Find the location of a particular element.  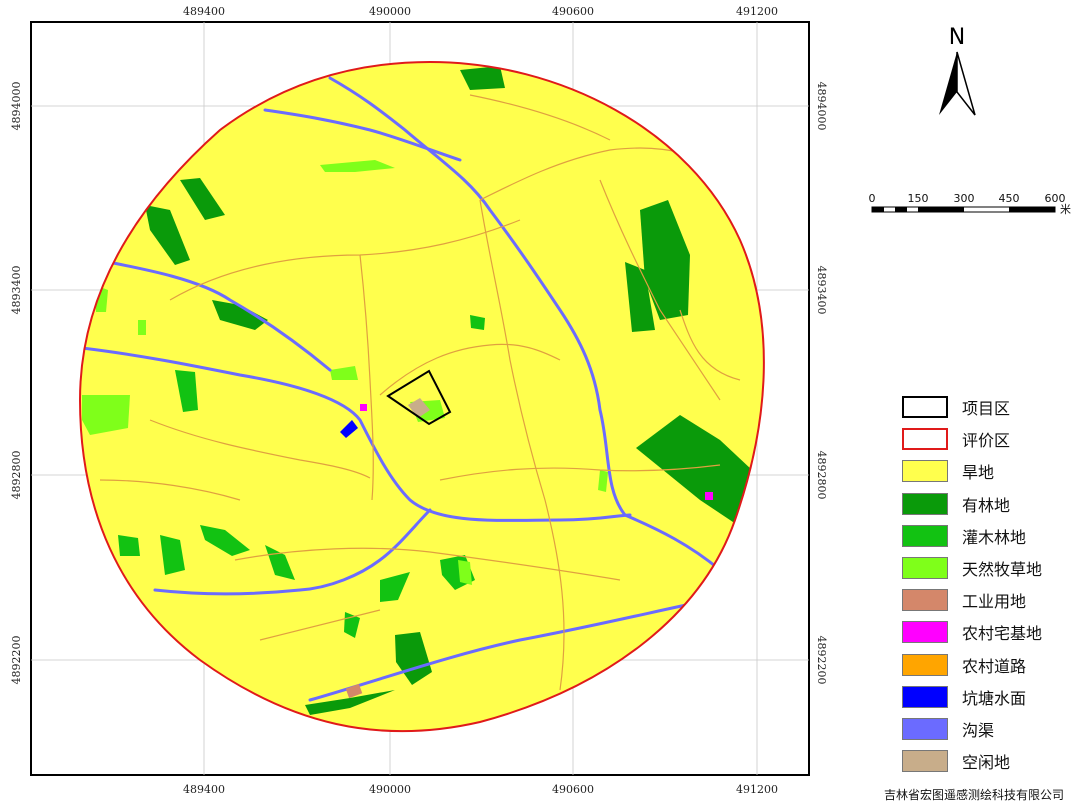

legend-label: 灌木林地 is located at coordinates (994, 537).